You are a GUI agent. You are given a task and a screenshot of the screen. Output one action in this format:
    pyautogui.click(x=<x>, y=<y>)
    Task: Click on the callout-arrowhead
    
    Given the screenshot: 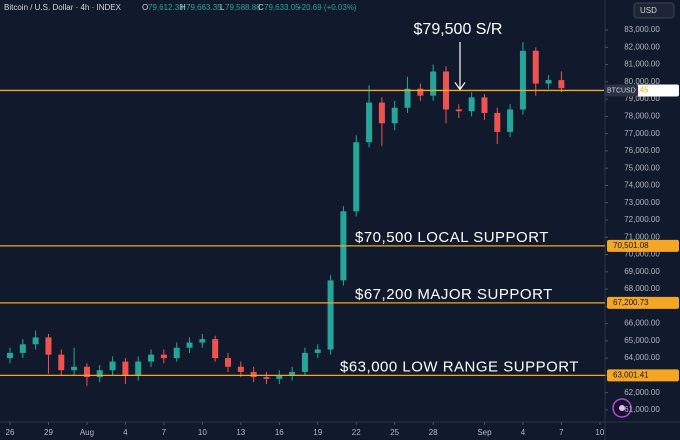 What is the action you would take?
    pyautogui.click(x=460, y=86)
    